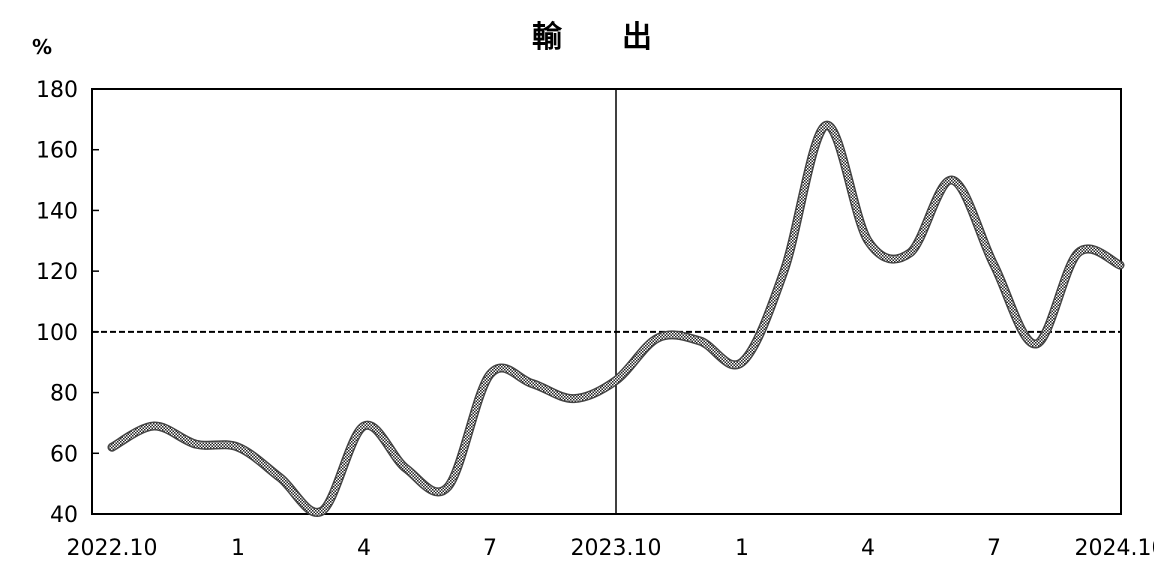 The image size is (1154, 562). I want to click on y-tick-label: 100, so click(57, 333).